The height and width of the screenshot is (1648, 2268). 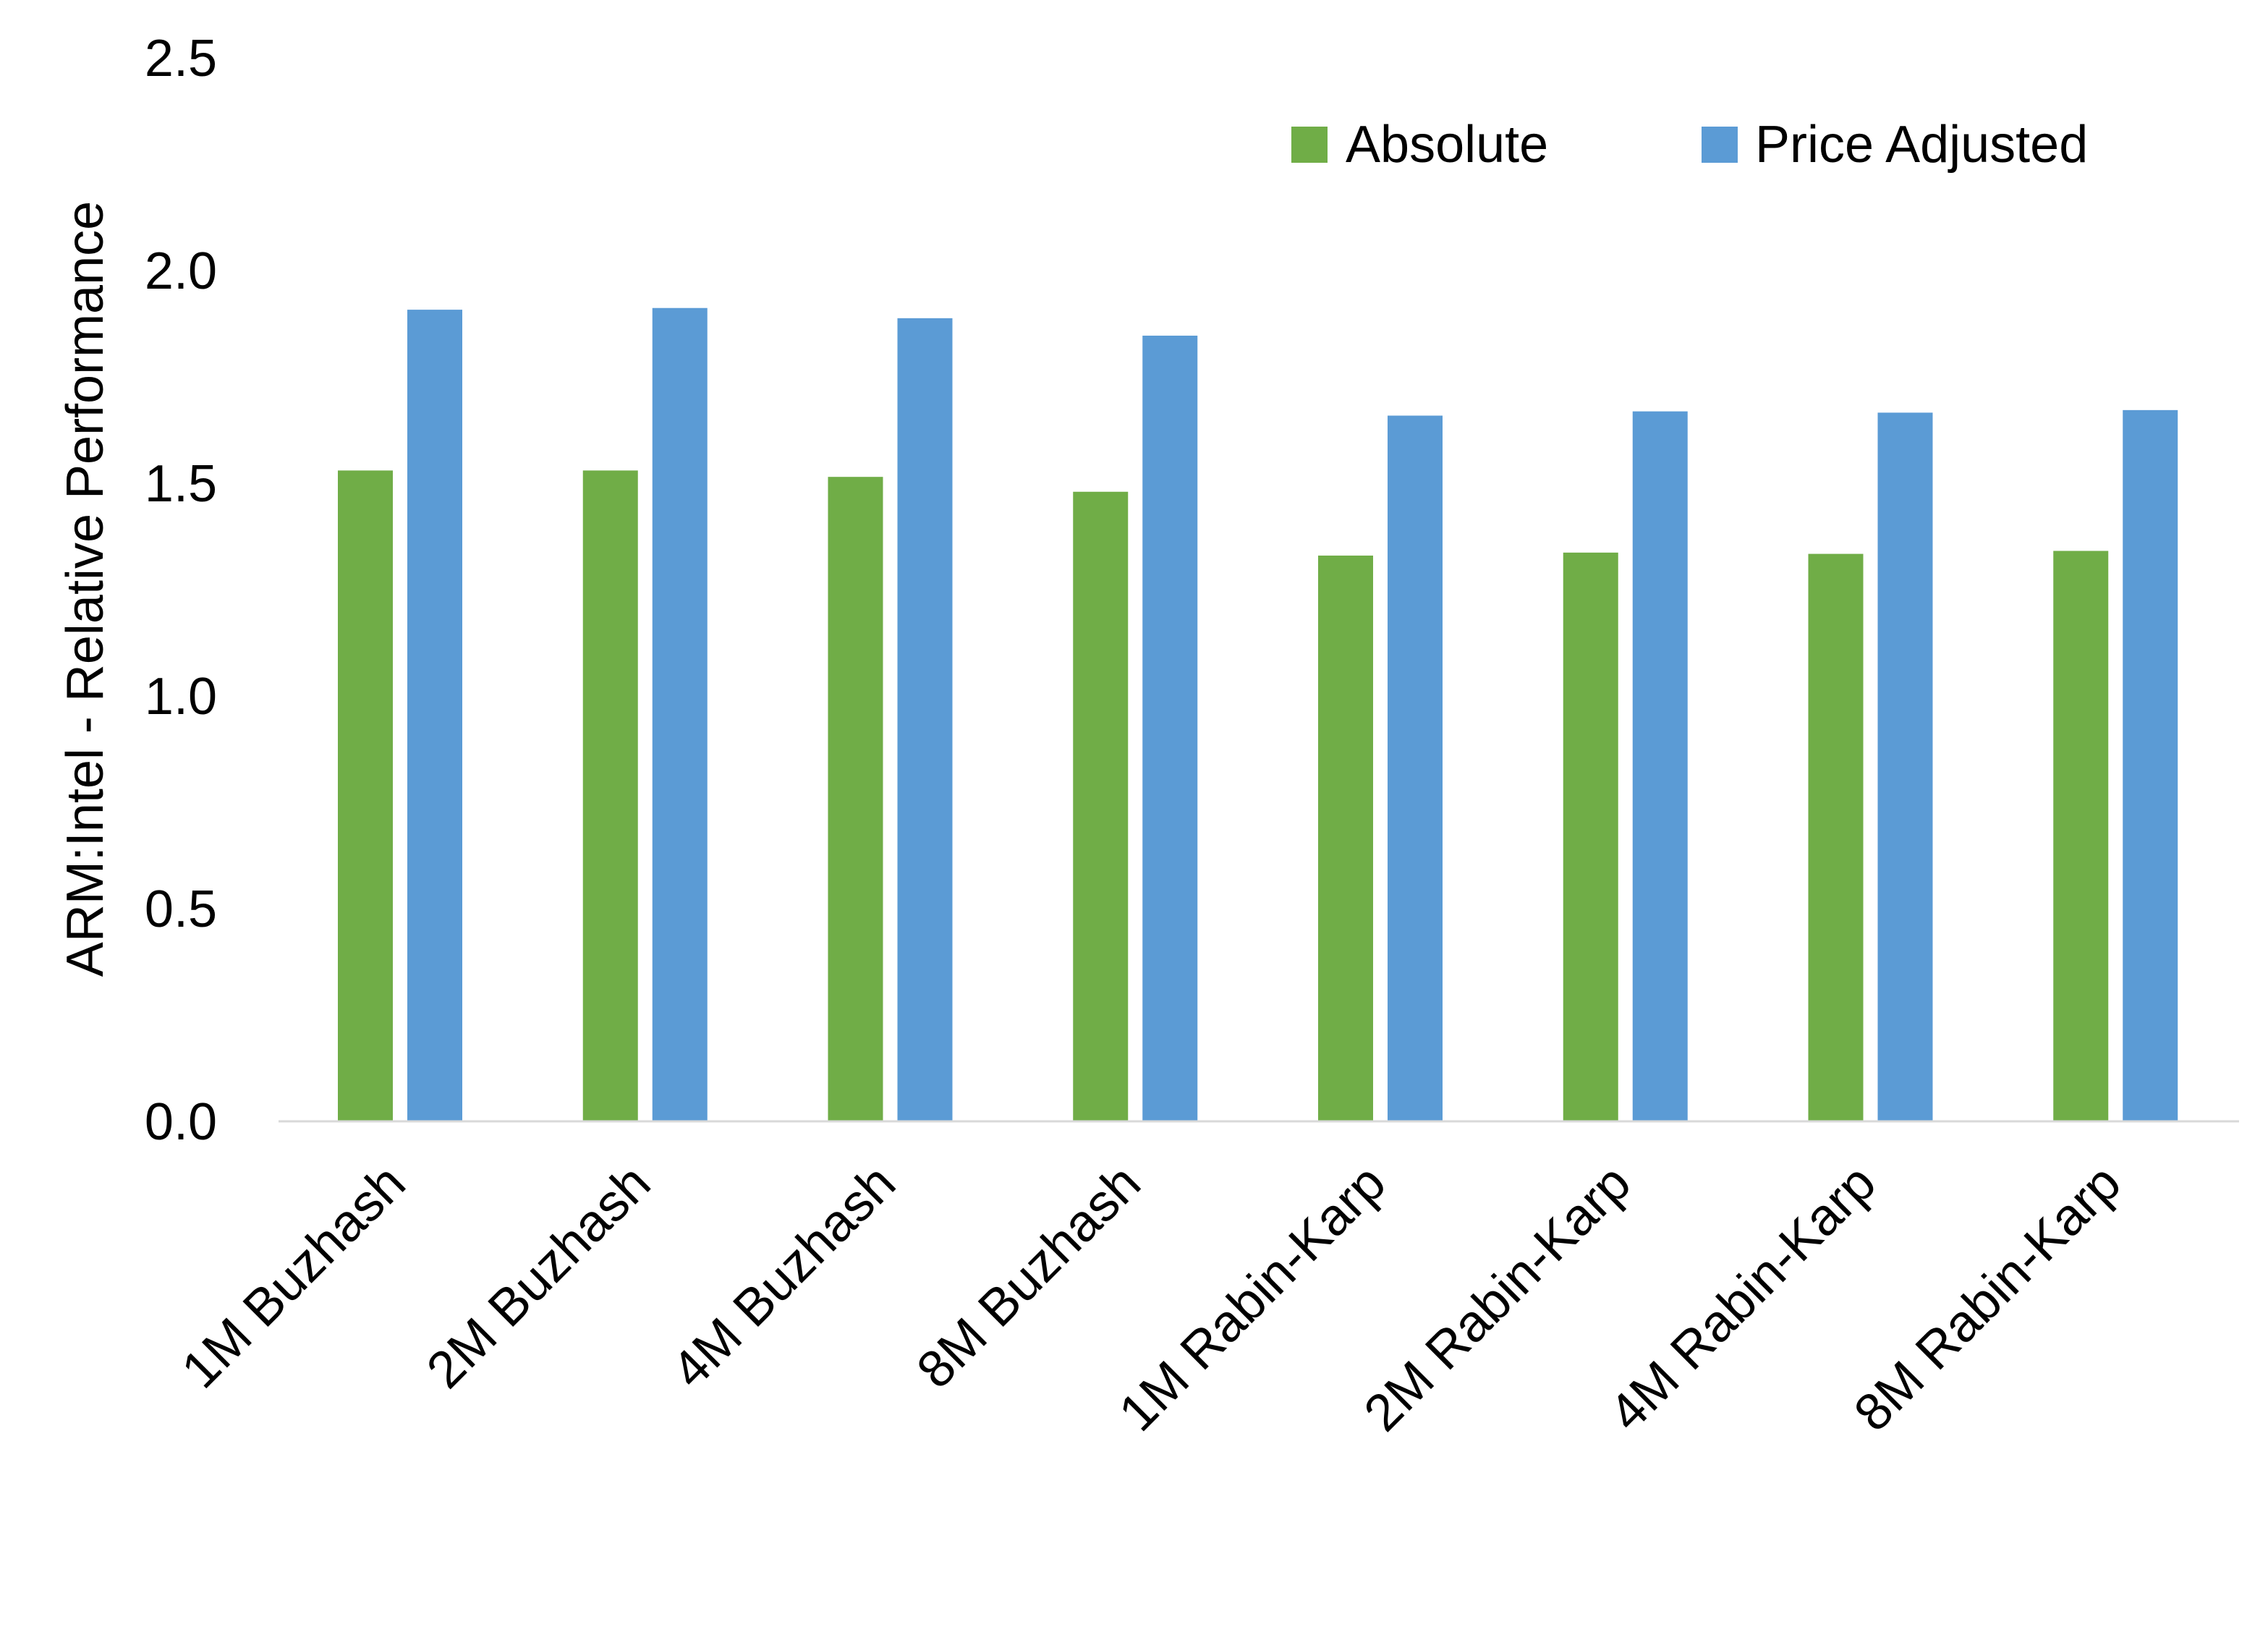 What do you see at coordinates (1690, 145) in the screenshot?
I see `legend: Absolute Price Adjusted` at bounding box center [1690, 145].